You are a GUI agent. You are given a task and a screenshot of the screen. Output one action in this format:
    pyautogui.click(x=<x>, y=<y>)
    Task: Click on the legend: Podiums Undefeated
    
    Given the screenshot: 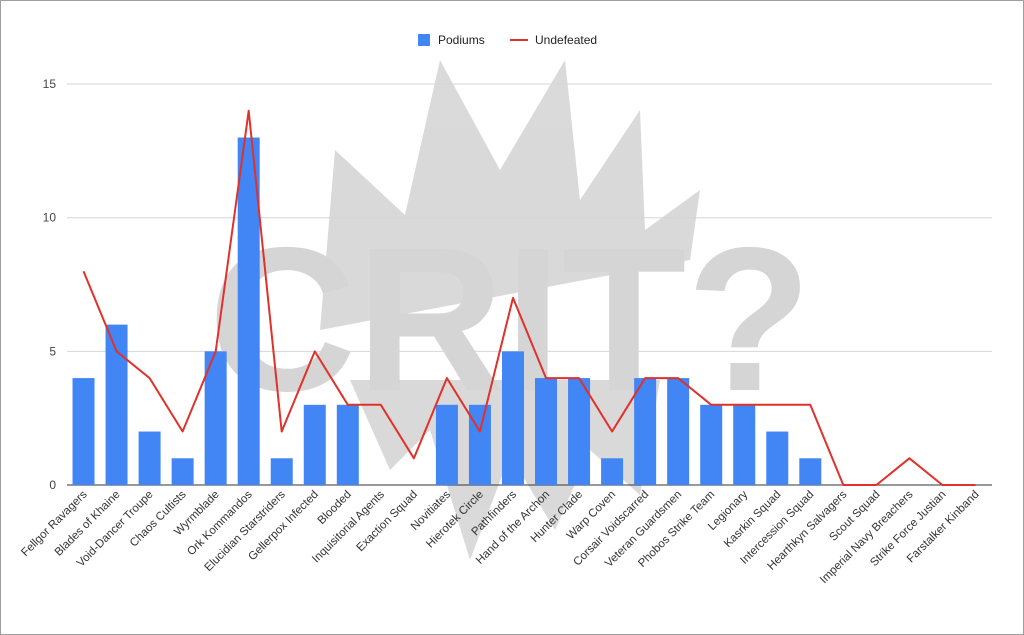 What is the action you would take?
    pyautogui.click(x=507, y=40)
    